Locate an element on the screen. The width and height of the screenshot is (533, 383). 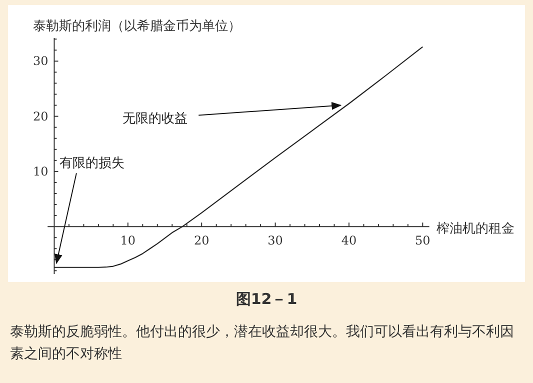
caption: 图12－1 is located at coordinates (266, 299).